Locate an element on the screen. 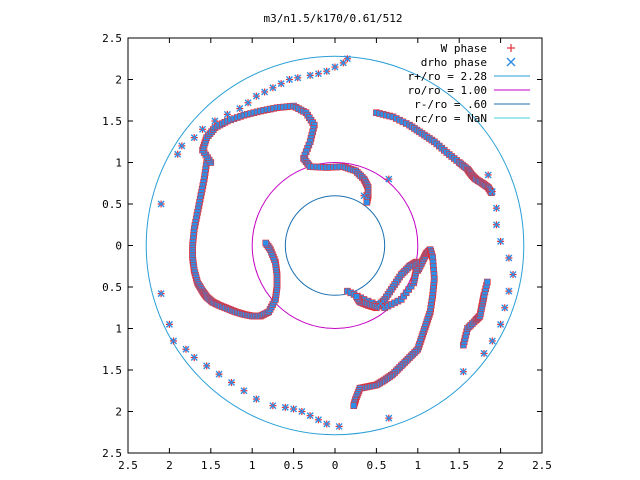  legend-label-circle-2: r-/ro = .60 is located at coordinates (450, 104).